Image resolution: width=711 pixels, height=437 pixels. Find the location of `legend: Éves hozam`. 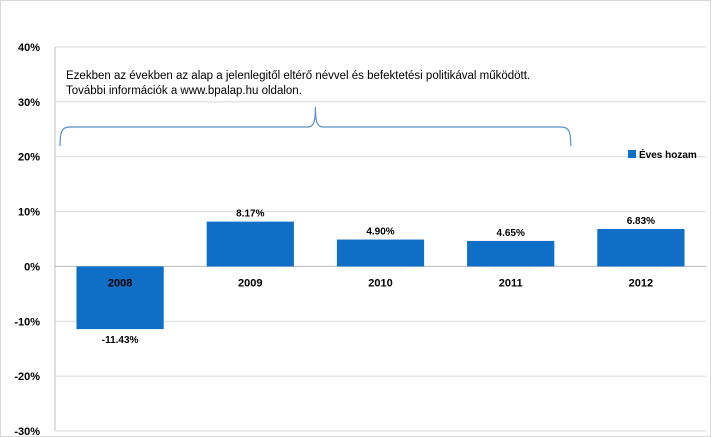

legend: Éves hozam is located at coordinates (662, 154).